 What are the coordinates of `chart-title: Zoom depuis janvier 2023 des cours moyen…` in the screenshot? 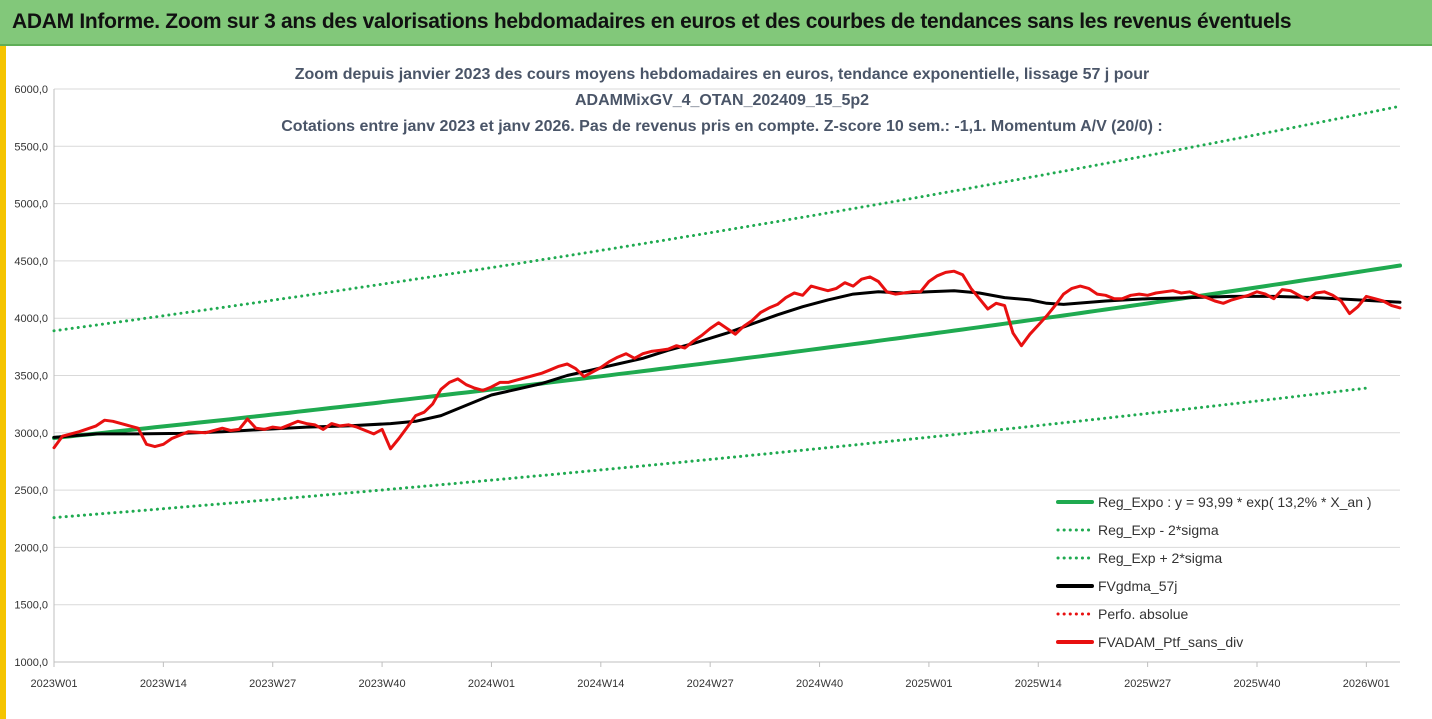 It's located at (722, 100).